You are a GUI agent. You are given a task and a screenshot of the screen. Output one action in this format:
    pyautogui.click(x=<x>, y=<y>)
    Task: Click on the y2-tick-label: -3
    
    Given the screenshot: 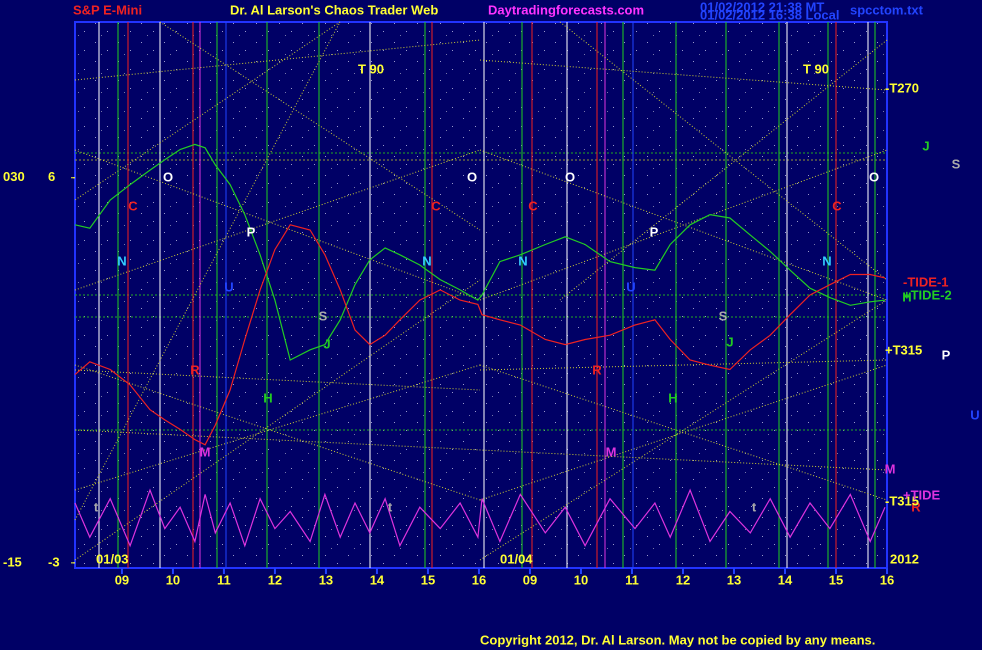 What is the action you would take?
    pyautogui.click(x=54, y=561)
    